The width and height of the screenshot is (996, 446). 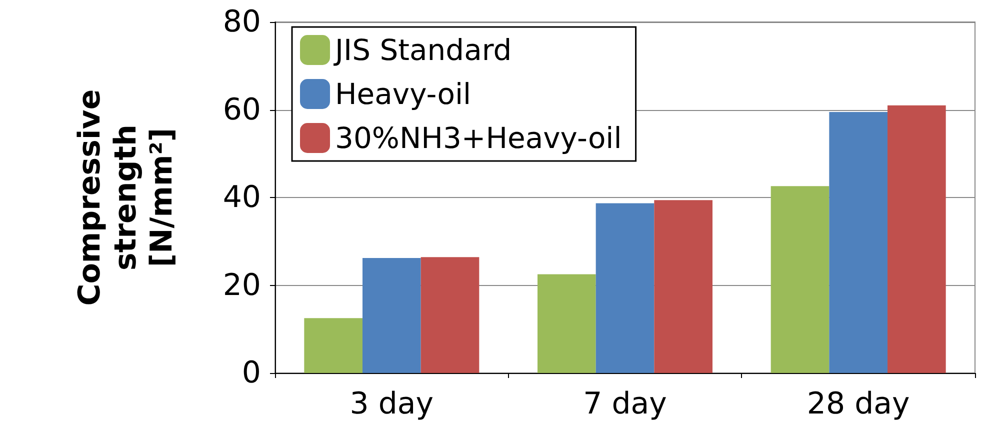 What do you see at coordinates (126, 197) in the screenshot?
I see `y-axis-title: Compressive strength [N/mm²]` at bounding box center [126, 197].